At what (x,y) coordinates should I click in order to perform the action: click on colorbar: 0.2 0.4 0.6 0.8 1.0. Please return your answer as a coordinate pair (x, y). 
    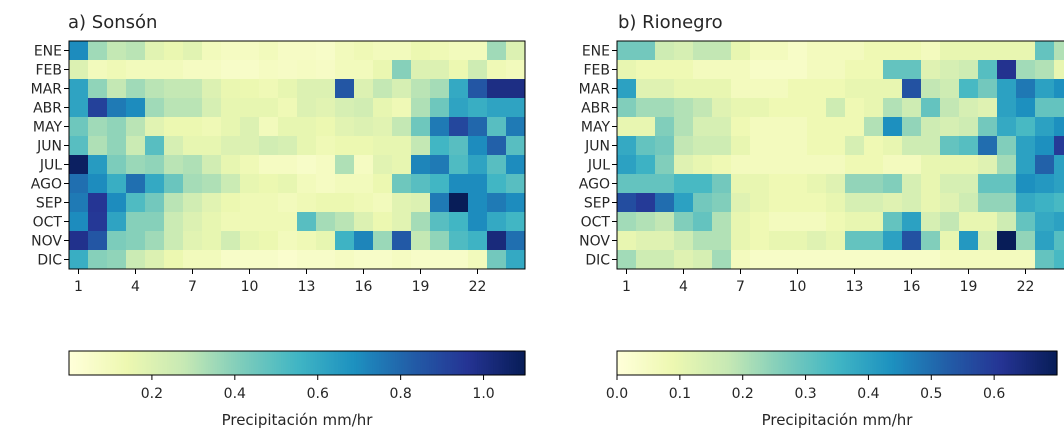
    Looking at the image, I should click on (297, 376).